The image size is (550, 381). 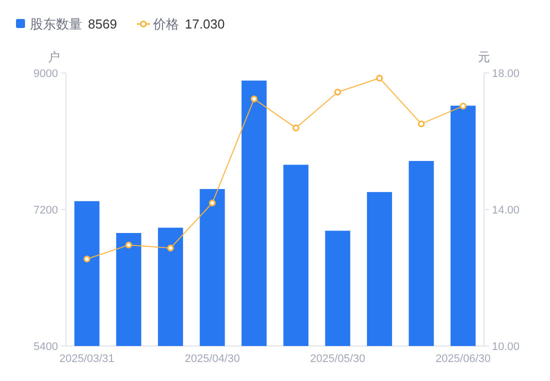 What do you see at coordinates (46, 74) in the screenshot?
I see `y-tick-label: 9000` at bounding box center [46, 74].